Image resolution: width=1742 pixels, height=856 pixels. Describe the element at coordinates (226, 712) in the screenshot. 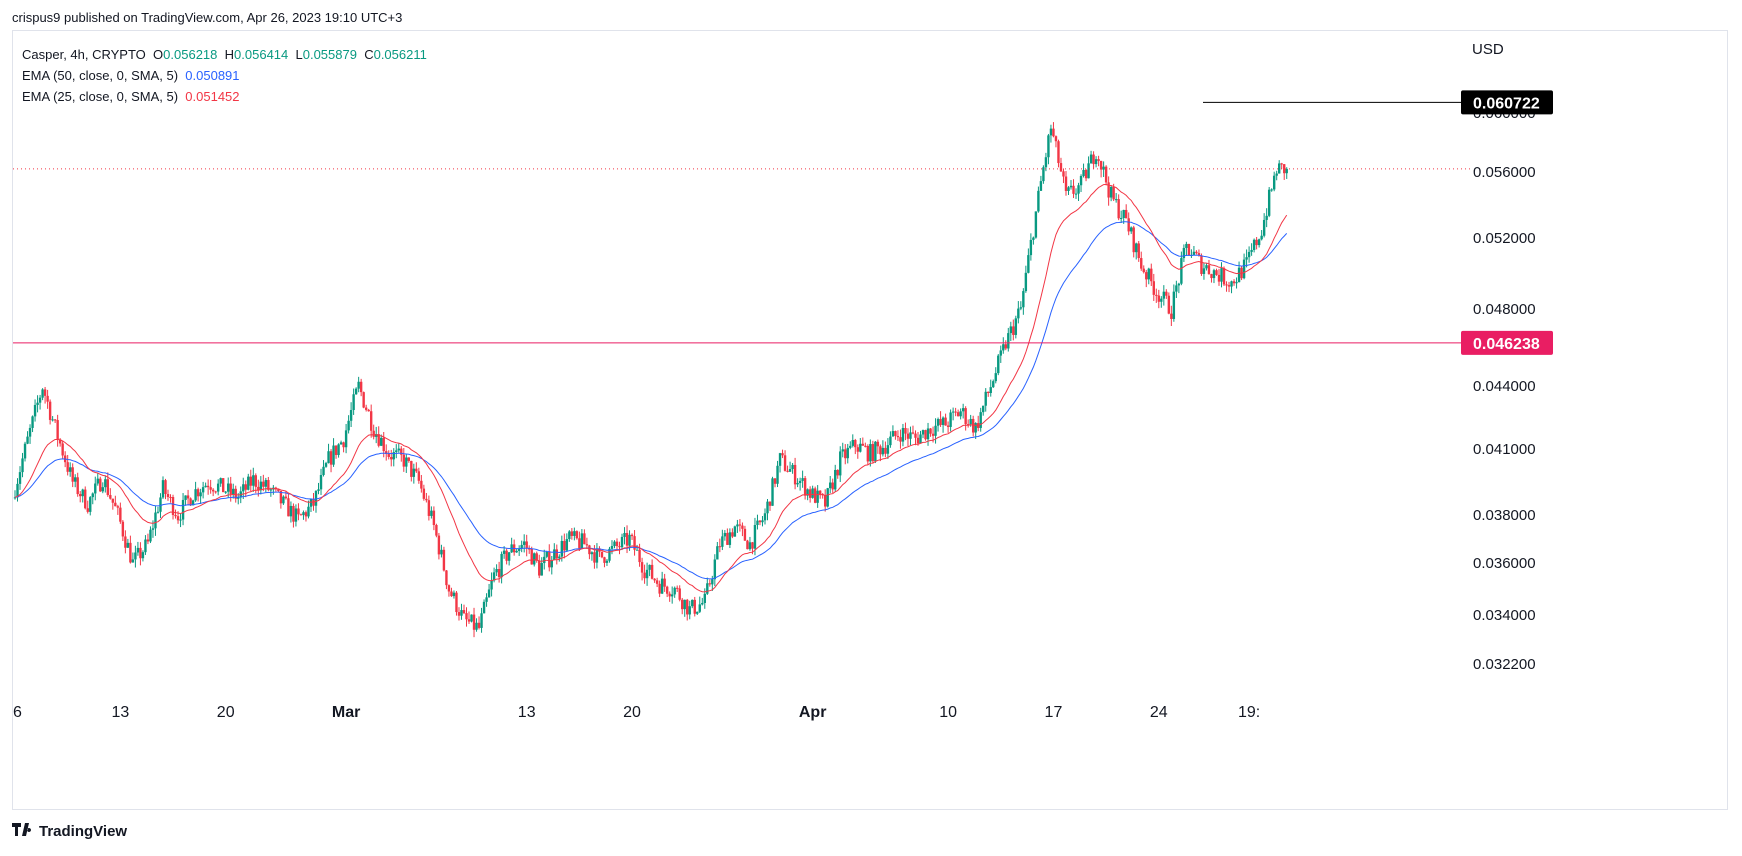

I see `time-tick-label: 20` at that location.